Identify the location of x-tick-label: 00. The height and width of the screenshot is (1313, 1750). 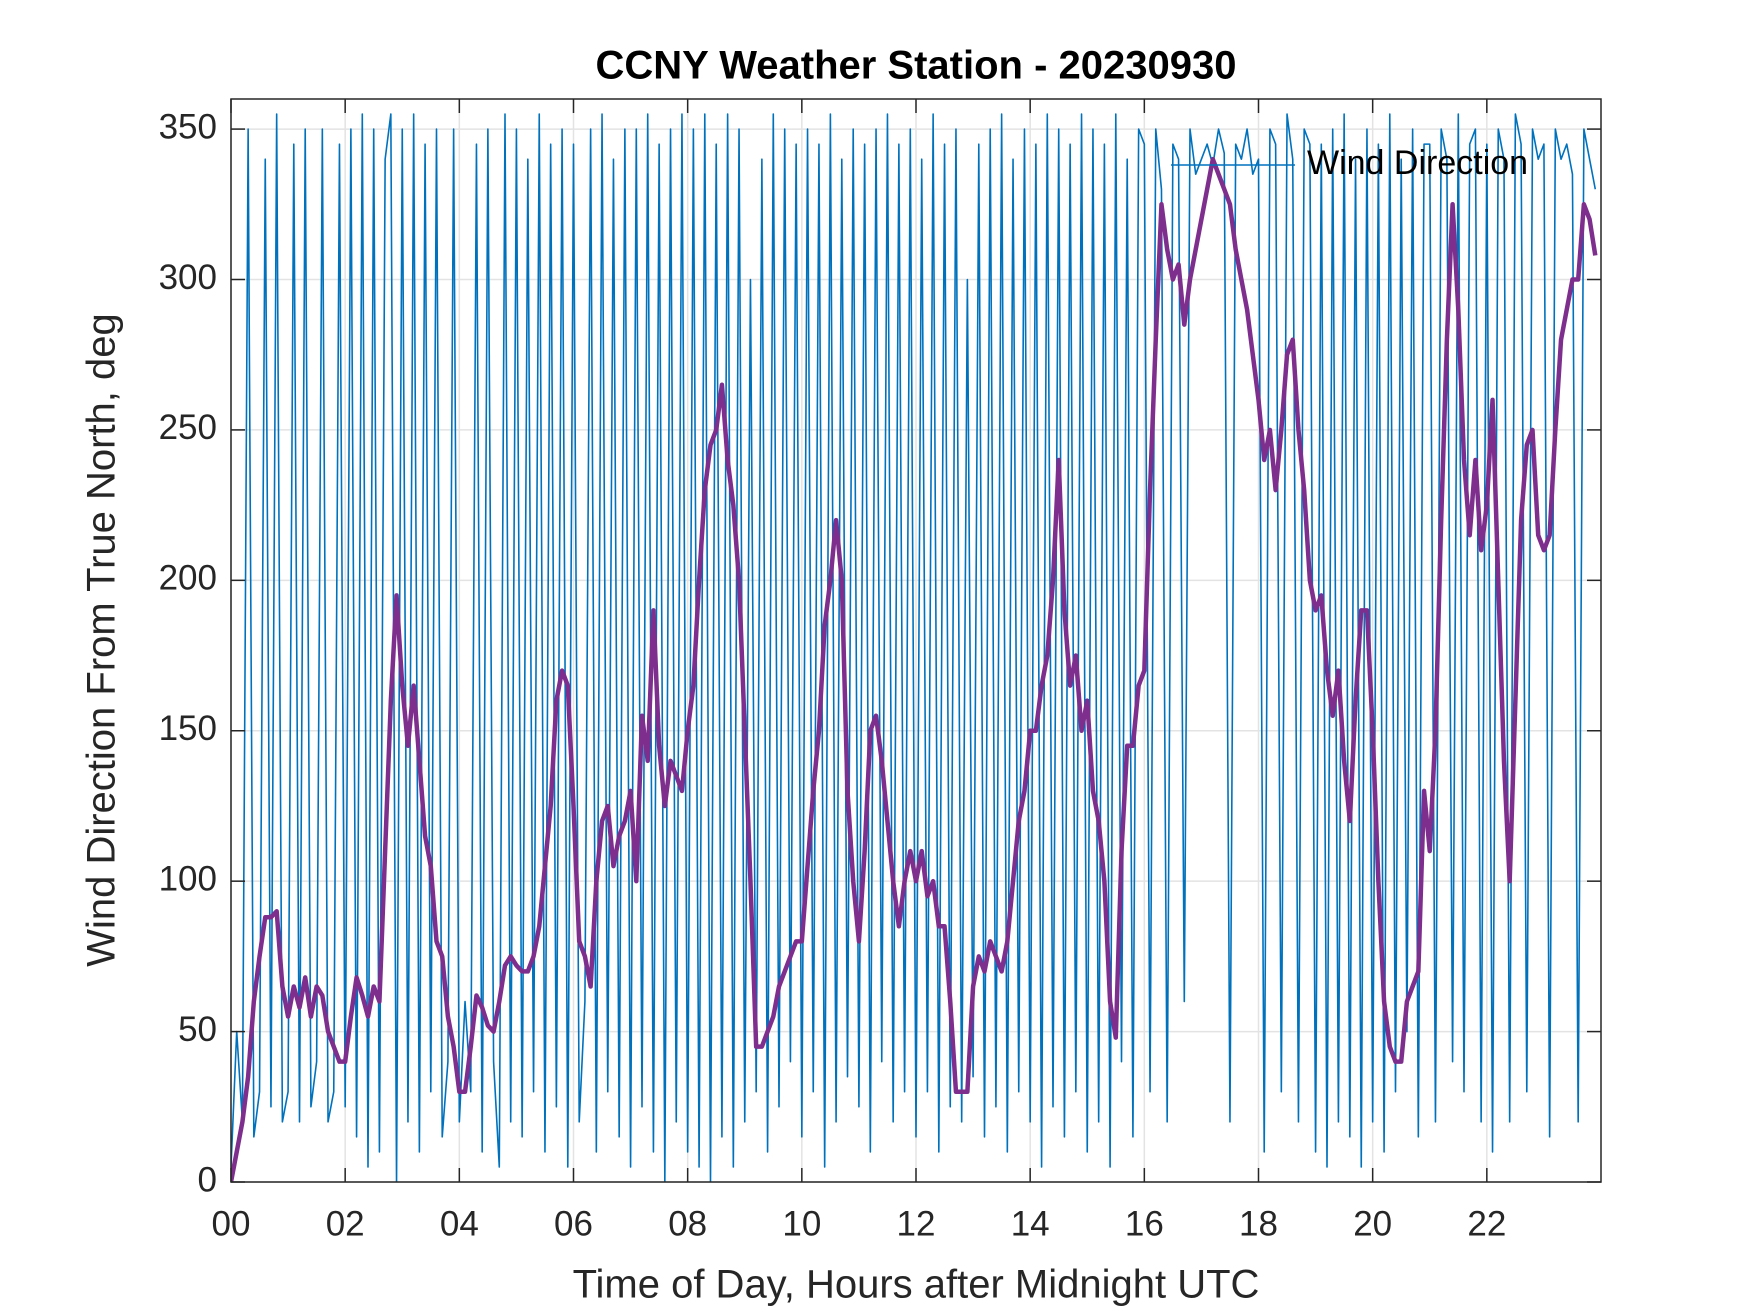
(231, 1223).